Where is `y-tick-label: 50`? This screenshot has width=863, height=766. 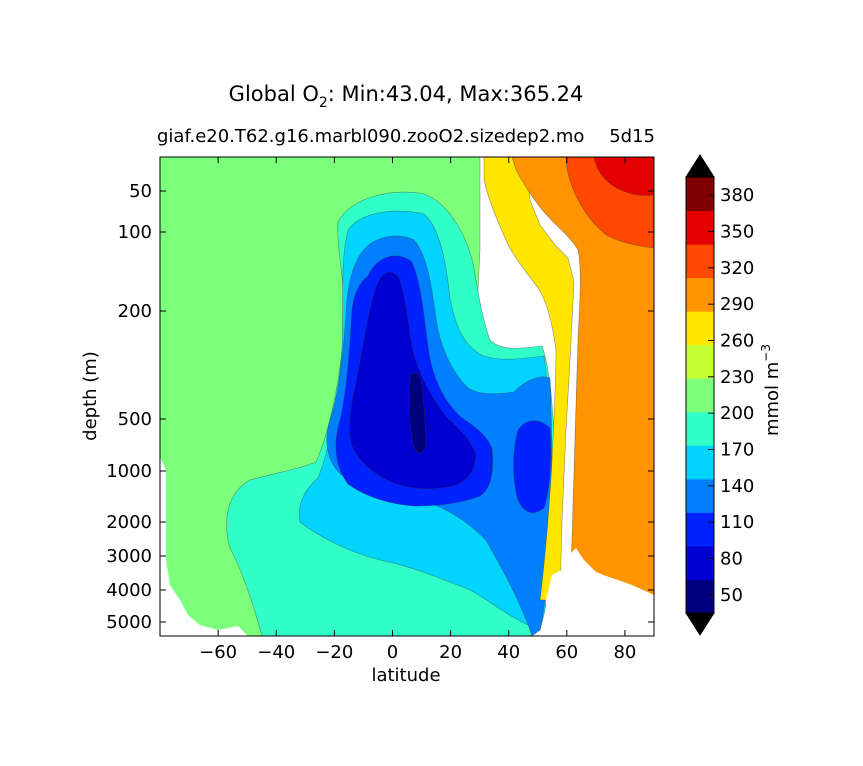
y-tick-label: 50 is located at coordinates (140, 191).